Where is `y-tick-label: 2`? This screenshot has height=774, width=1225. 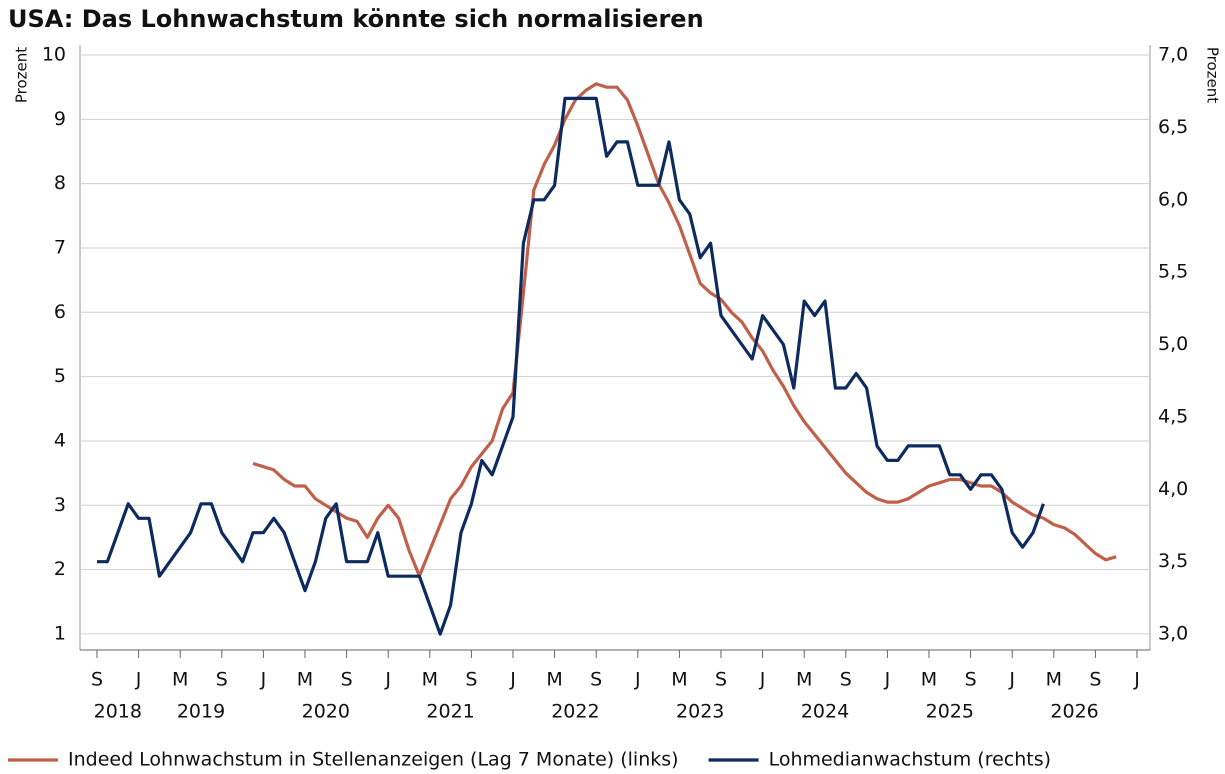 y-tick-label: 2 is located at coordinates (60, 569).